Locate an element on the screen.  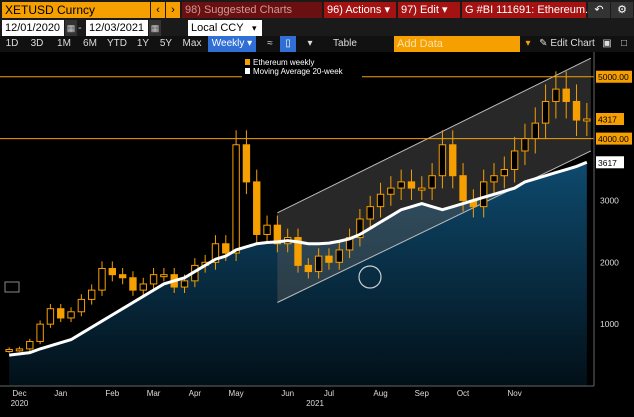
period-select: Weekly ▾ is located at coordinates (232, 44).